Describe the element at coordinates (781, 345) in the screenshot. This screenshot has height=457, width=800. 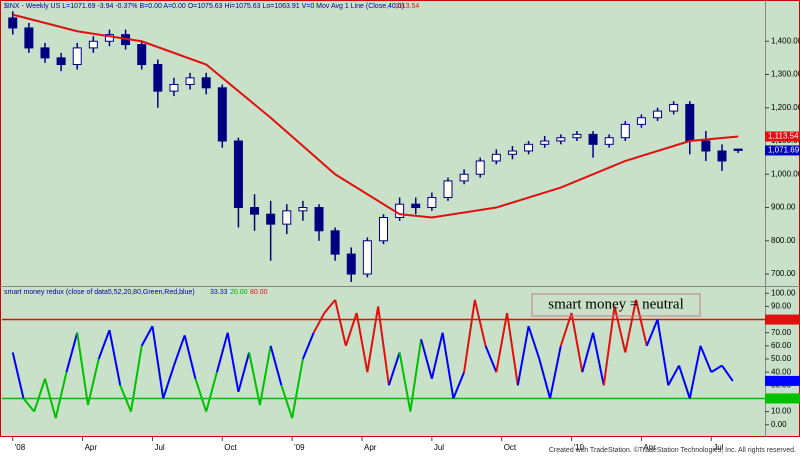
I see `y-tick-label: 60.00` at that location.